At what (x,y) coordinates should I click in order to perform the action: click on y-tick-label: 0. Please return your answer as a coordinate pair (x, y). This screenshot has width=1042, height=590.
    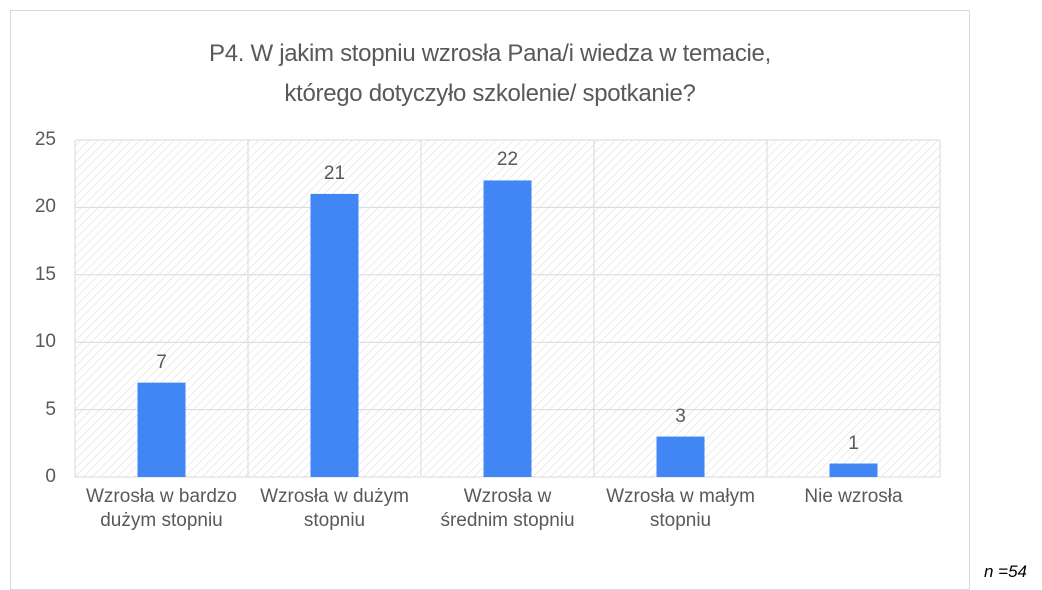
    Looking at the image, I should click on (50, 476).